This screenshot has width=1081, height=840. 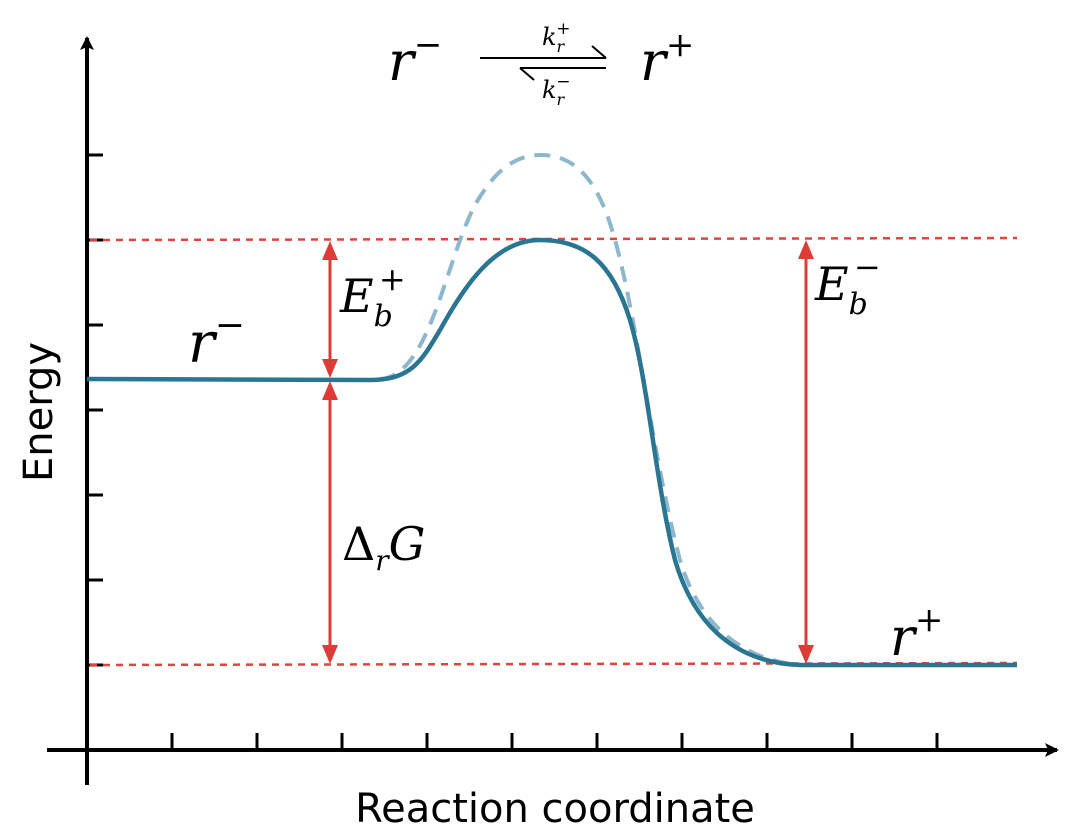 What do you see at coordinates (95, 410) in the screenshot?
I see `y-ticks` at bounding box center [95, 410].